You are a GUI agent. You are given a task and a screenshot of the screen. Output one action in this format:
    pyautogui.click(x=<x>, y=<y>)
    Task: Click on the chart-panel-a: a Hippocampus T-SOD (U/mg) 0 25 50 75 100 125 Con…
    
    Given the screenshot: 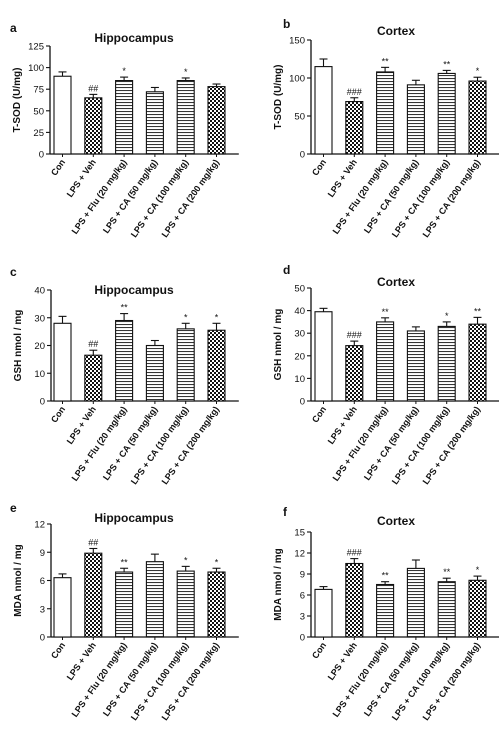 What is the action you would take?
    pyautogui.click(x=124, y=130)
    